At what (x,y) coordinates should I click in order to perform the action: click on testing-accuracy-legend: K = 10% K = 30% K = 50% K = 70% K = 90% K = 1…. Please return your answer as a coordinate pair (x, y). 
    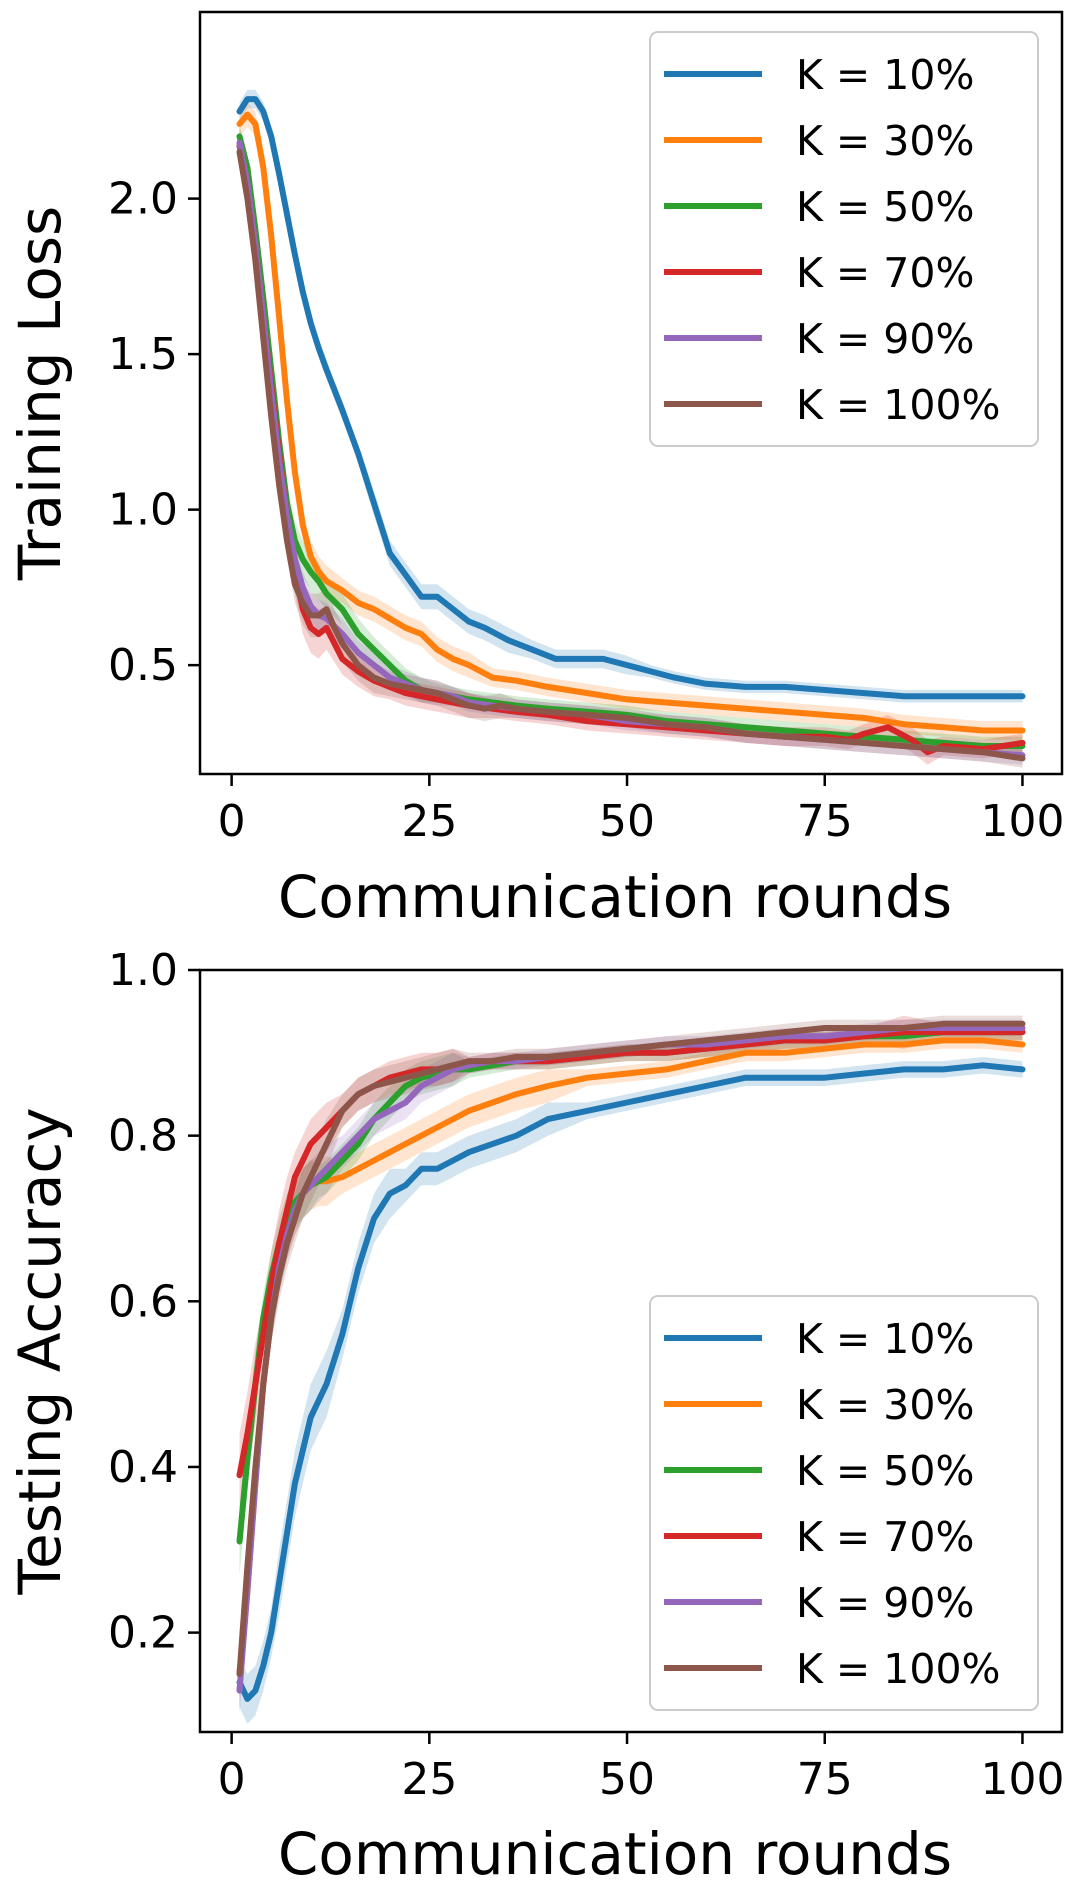
    Looking at the image, I should click on (844, 1503).